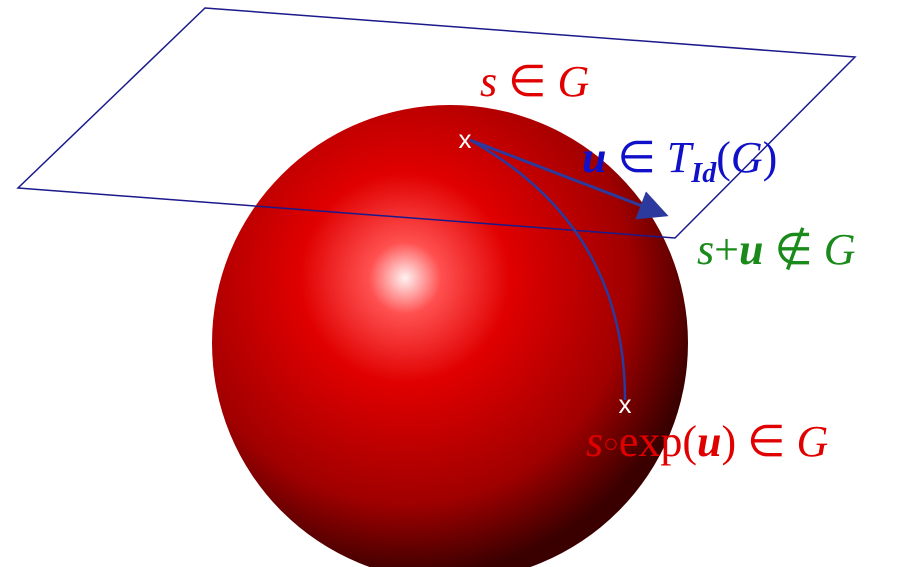  Describe the element at coordinates (703, 173) in the screenshot. I see `label-part: Id` at that location.